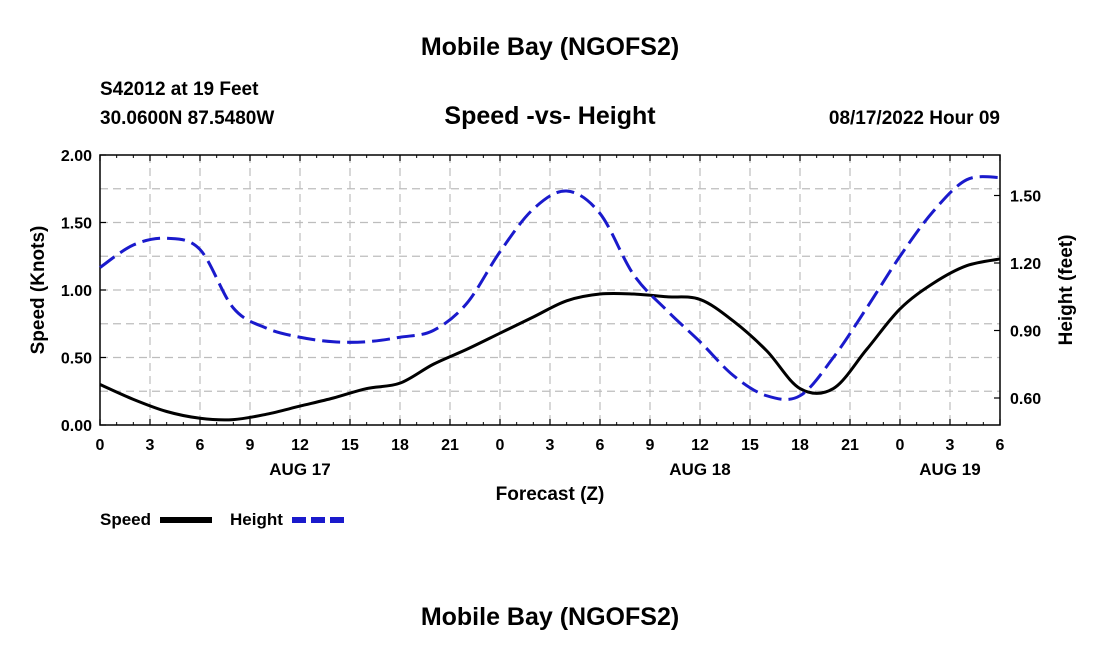 The width and height of the screenshot is (1100, 650). I want to click on y-left-tick-label: 1.50, so click(76, 224).